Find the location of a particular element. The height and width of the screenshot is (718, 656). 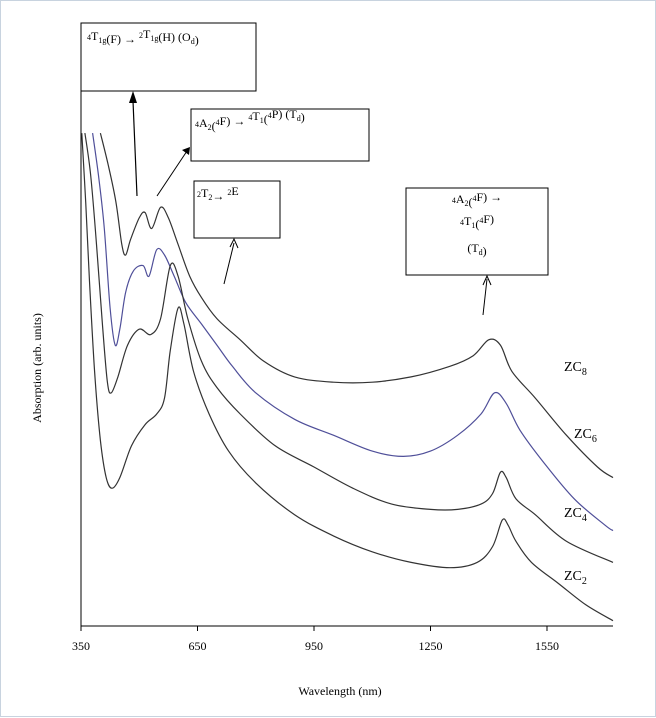

annotation-text-oh: 4T1g(F) → 2T1g(H) (Od) is located at coordinates (143, 37).